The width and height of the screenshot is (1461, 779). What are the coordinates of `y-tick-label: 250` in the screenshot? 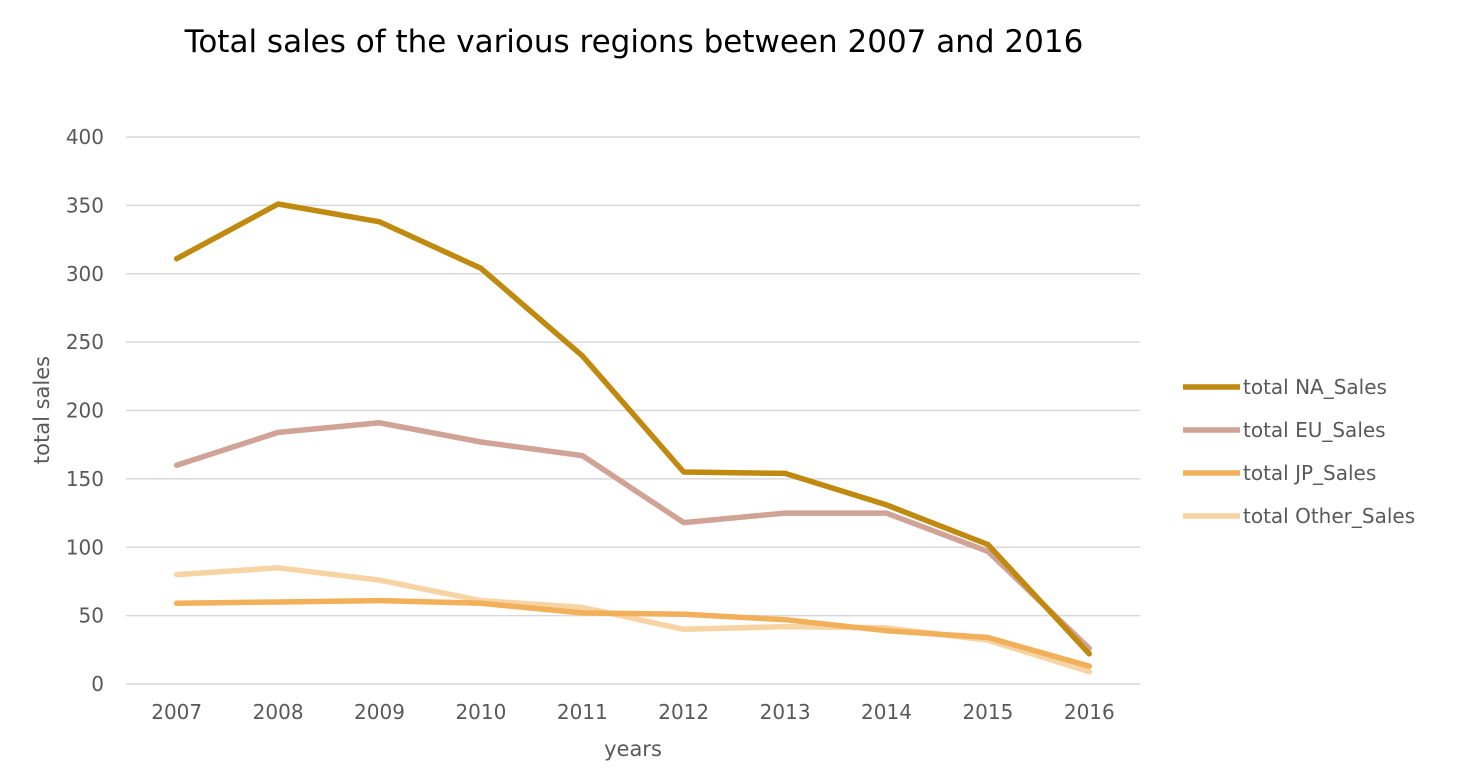 It's located at (85, 342).